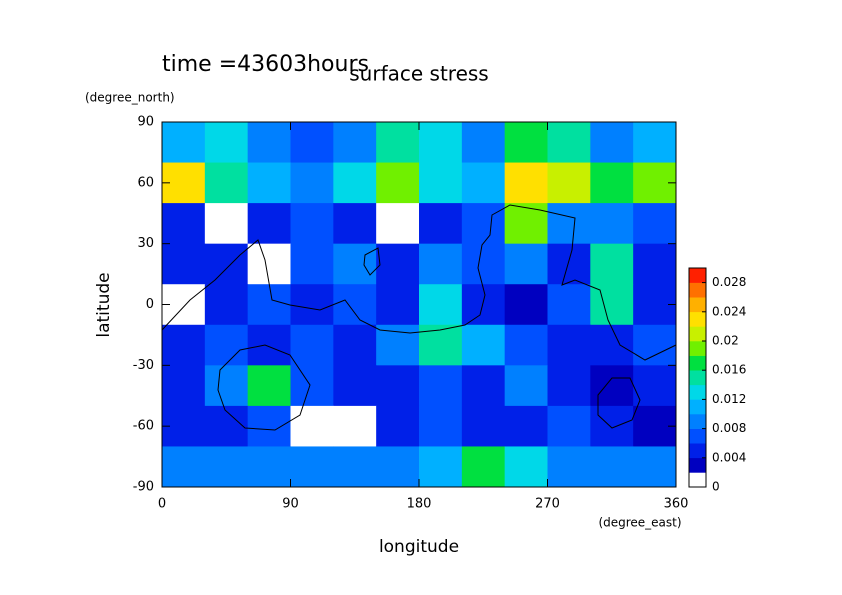 Image resolution: width=842 pixels, height=595 pixels. What do you see at coordinates (729, 282) in the screenshot?
I see `colorbar-tick-label: 0.028` at bounding box center [729, 282].